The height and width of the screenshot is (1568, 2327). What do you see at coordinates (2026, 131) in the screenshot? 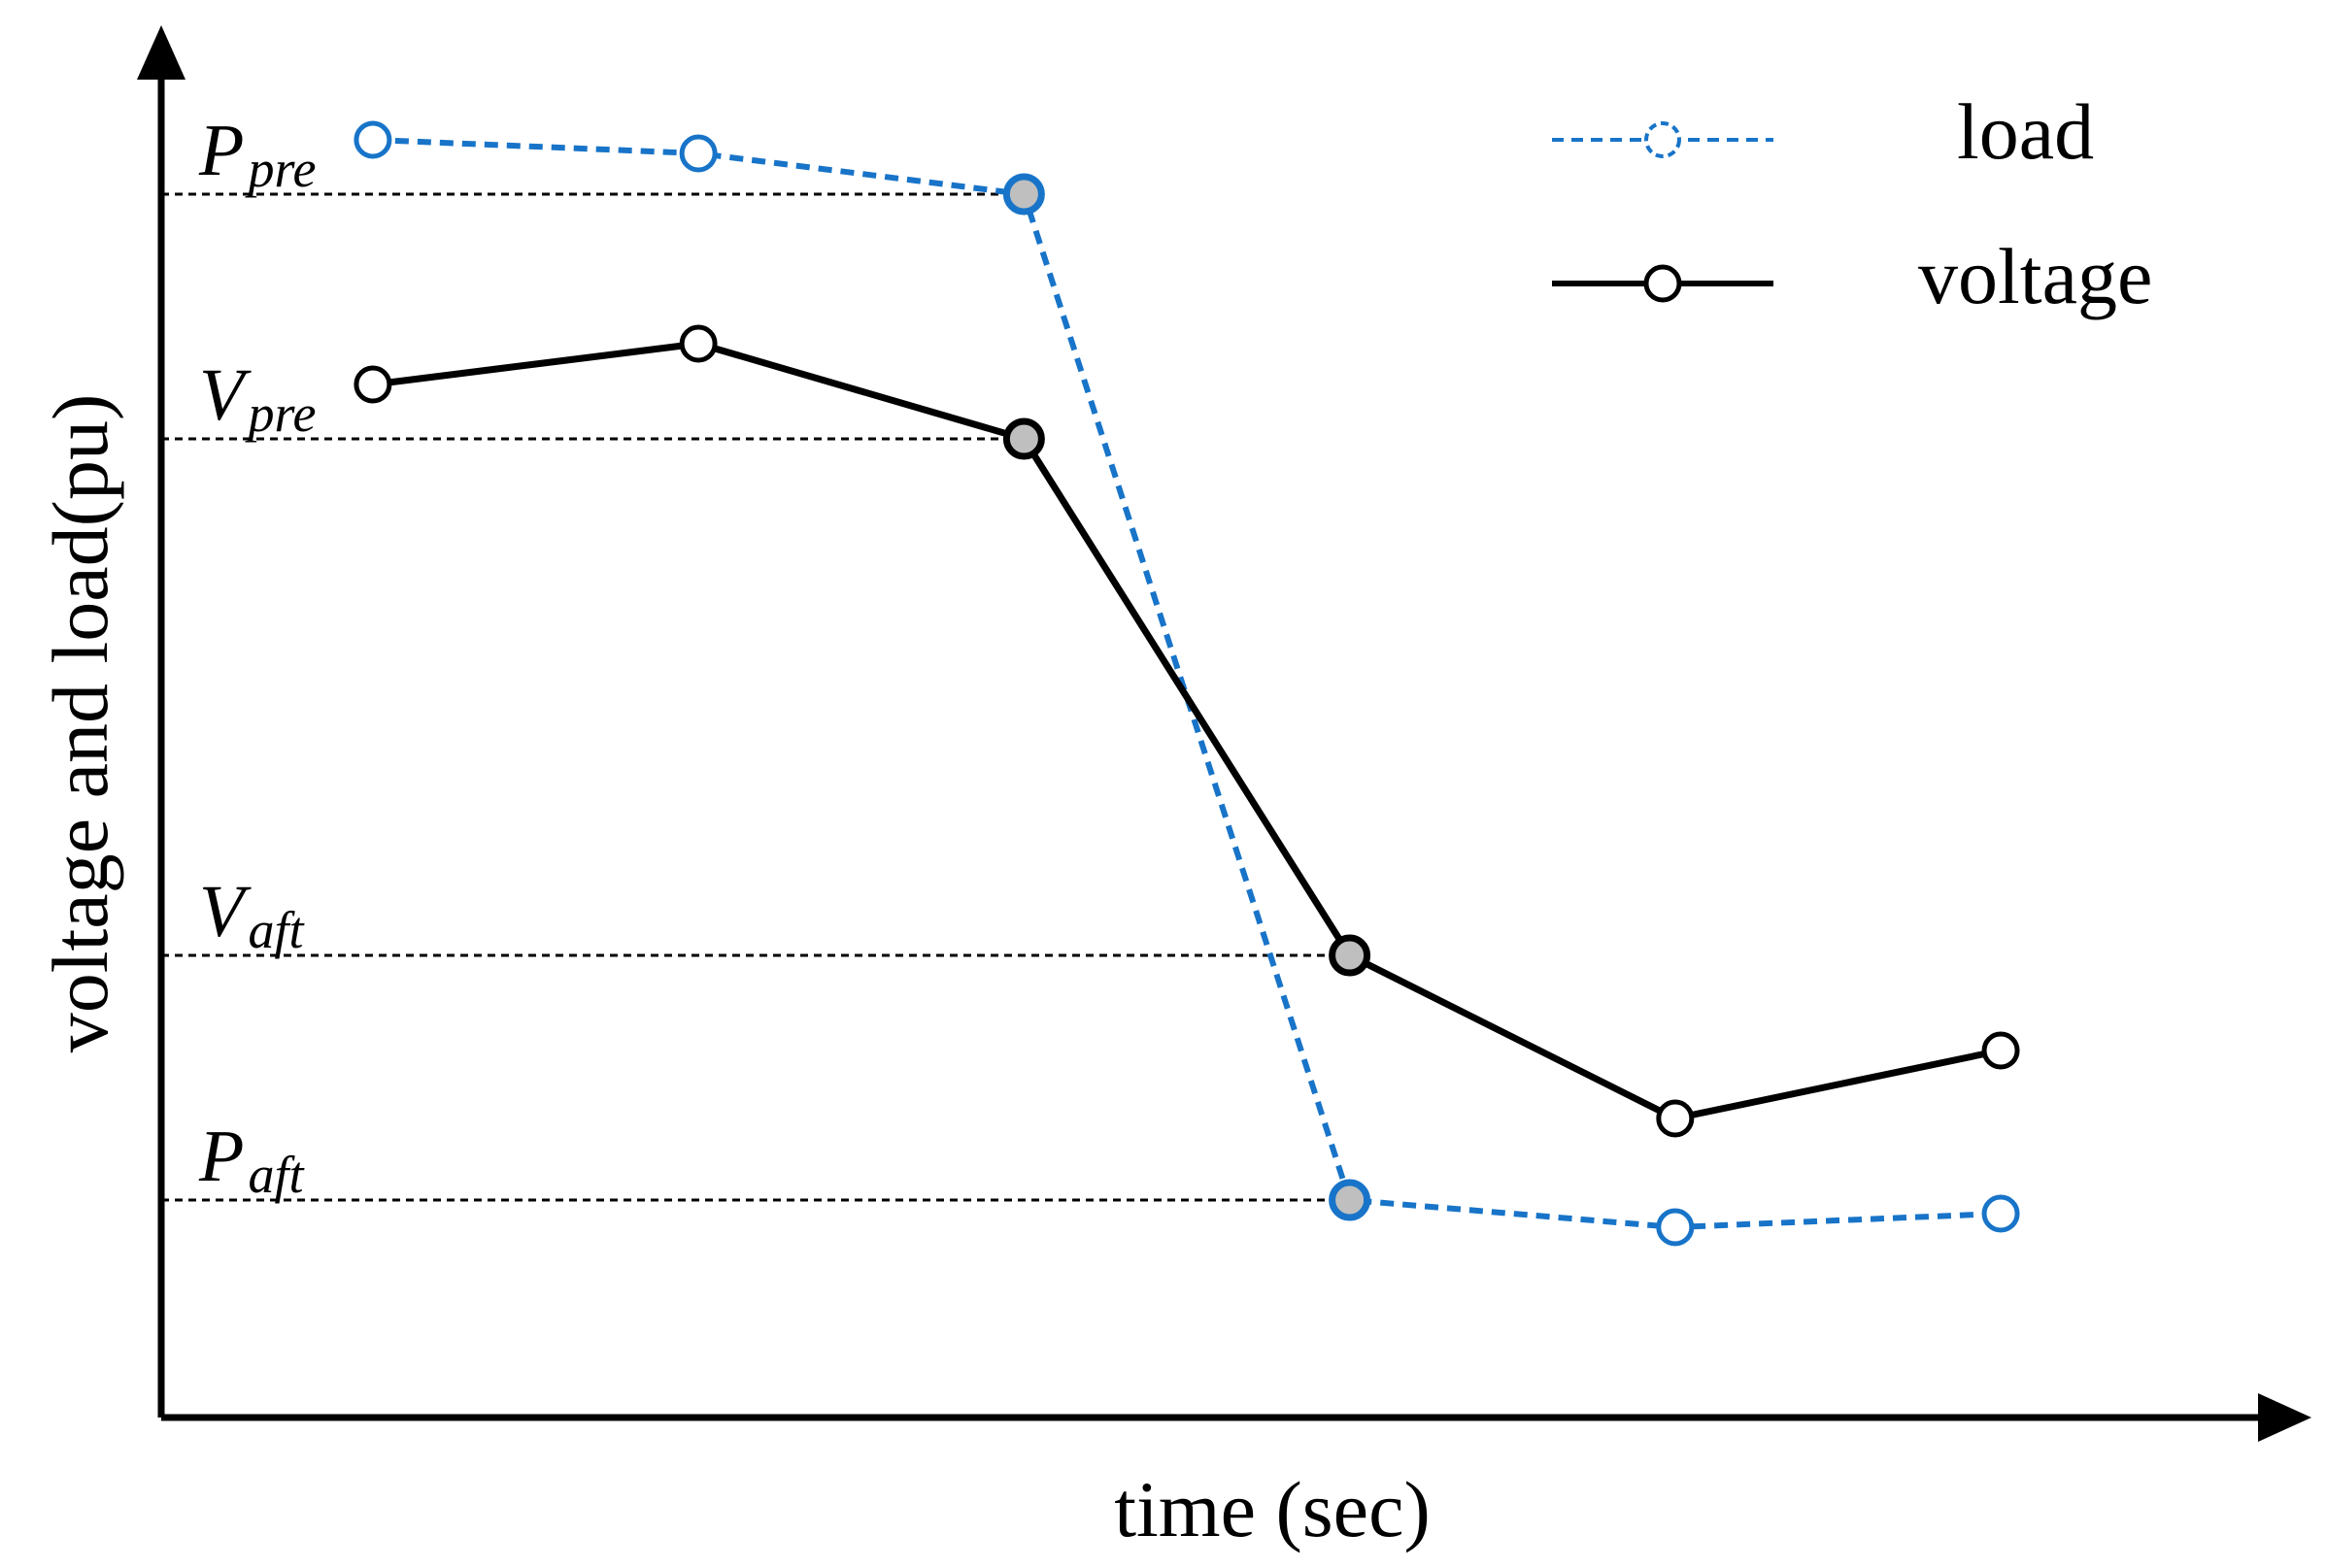
I see `legend-load-label: load` at bounding box center [2026, 131].